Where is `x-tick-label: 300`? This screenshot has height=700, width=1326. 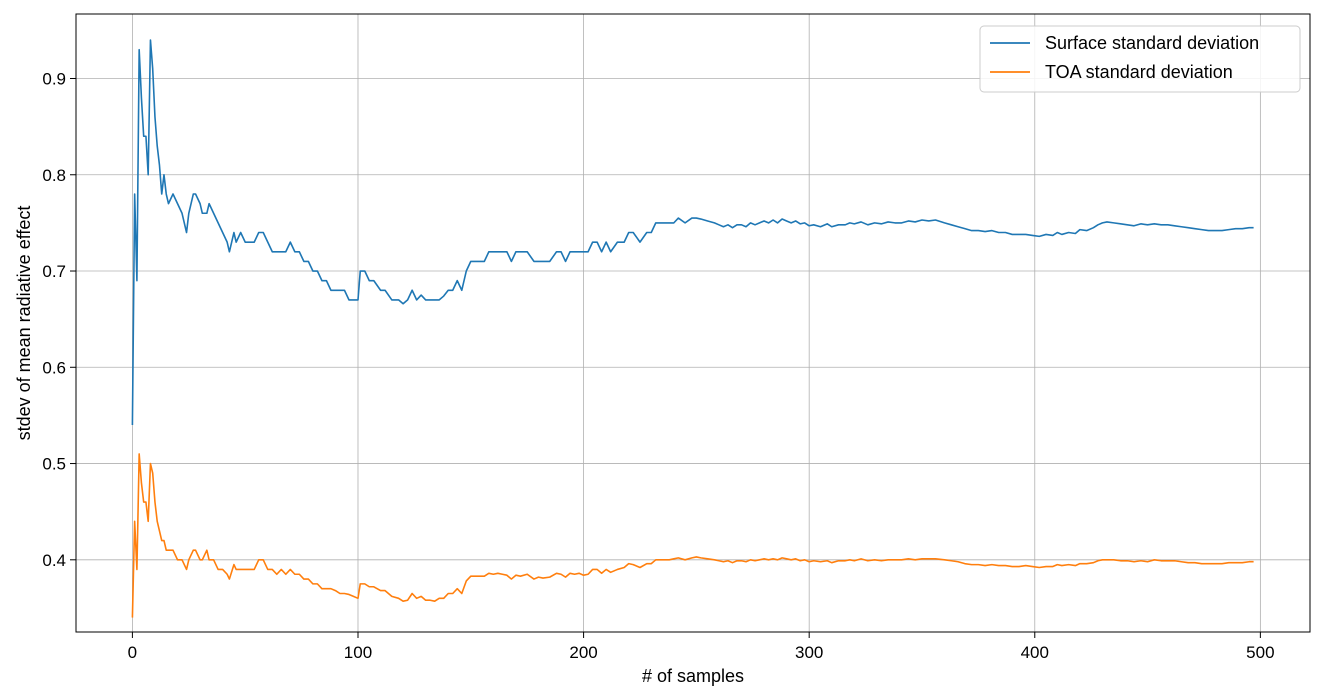 x-tick-label: 300 is located at coordinates (809, 652).